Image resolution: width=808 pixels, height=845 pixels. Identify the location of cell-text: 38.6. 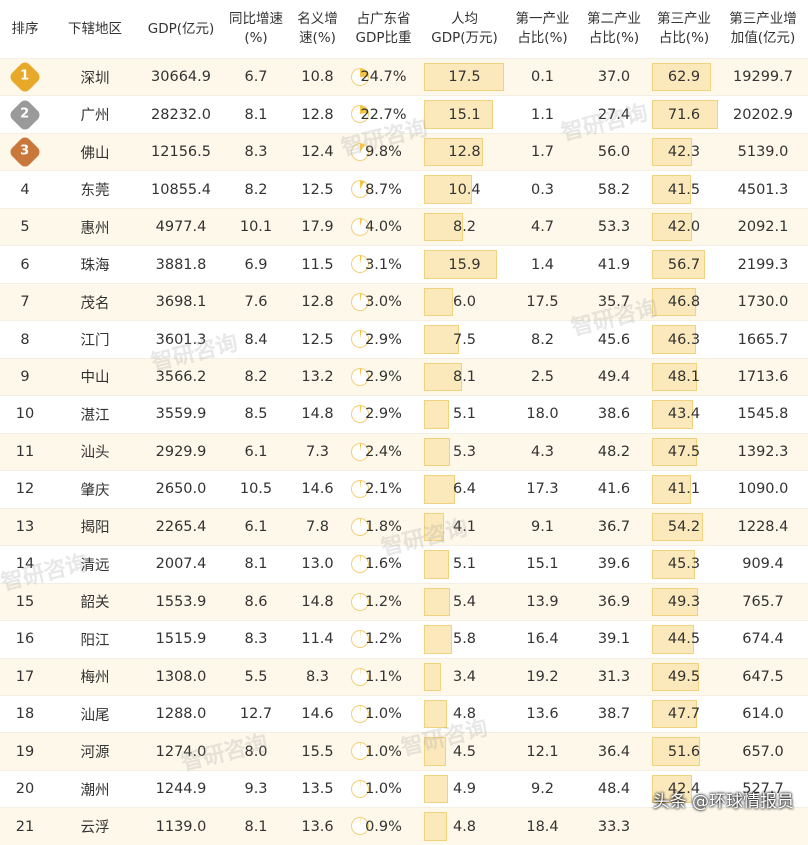
(614, 414).